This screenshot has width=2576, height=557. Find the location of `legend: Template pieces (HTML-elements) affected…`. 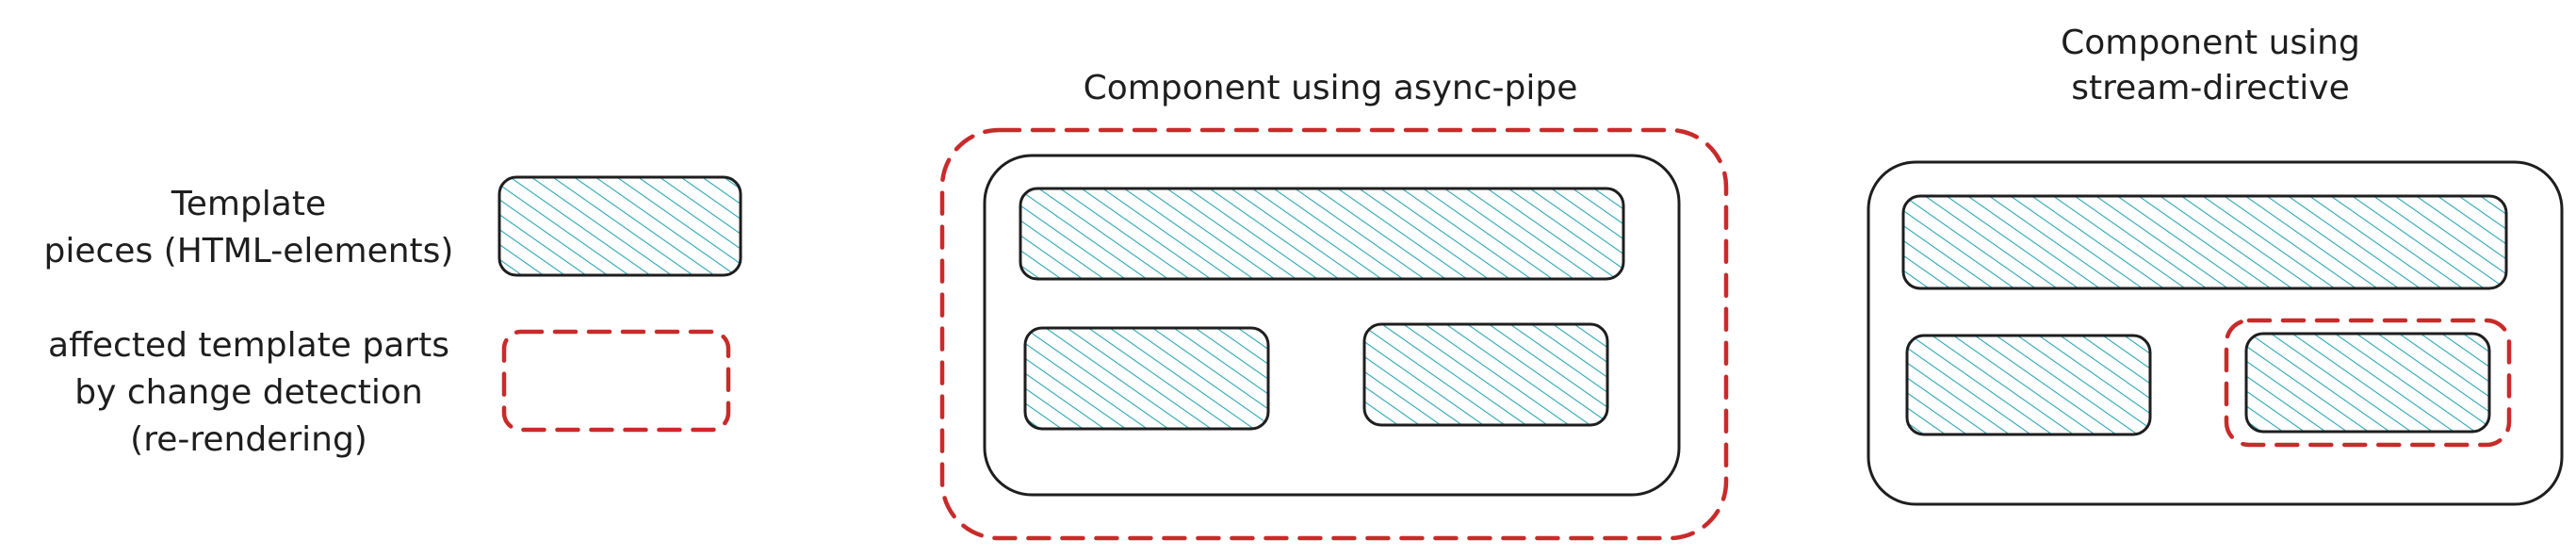

legend: Template pieces (HTML-elements) affected… is located at coordinates (393, 317).